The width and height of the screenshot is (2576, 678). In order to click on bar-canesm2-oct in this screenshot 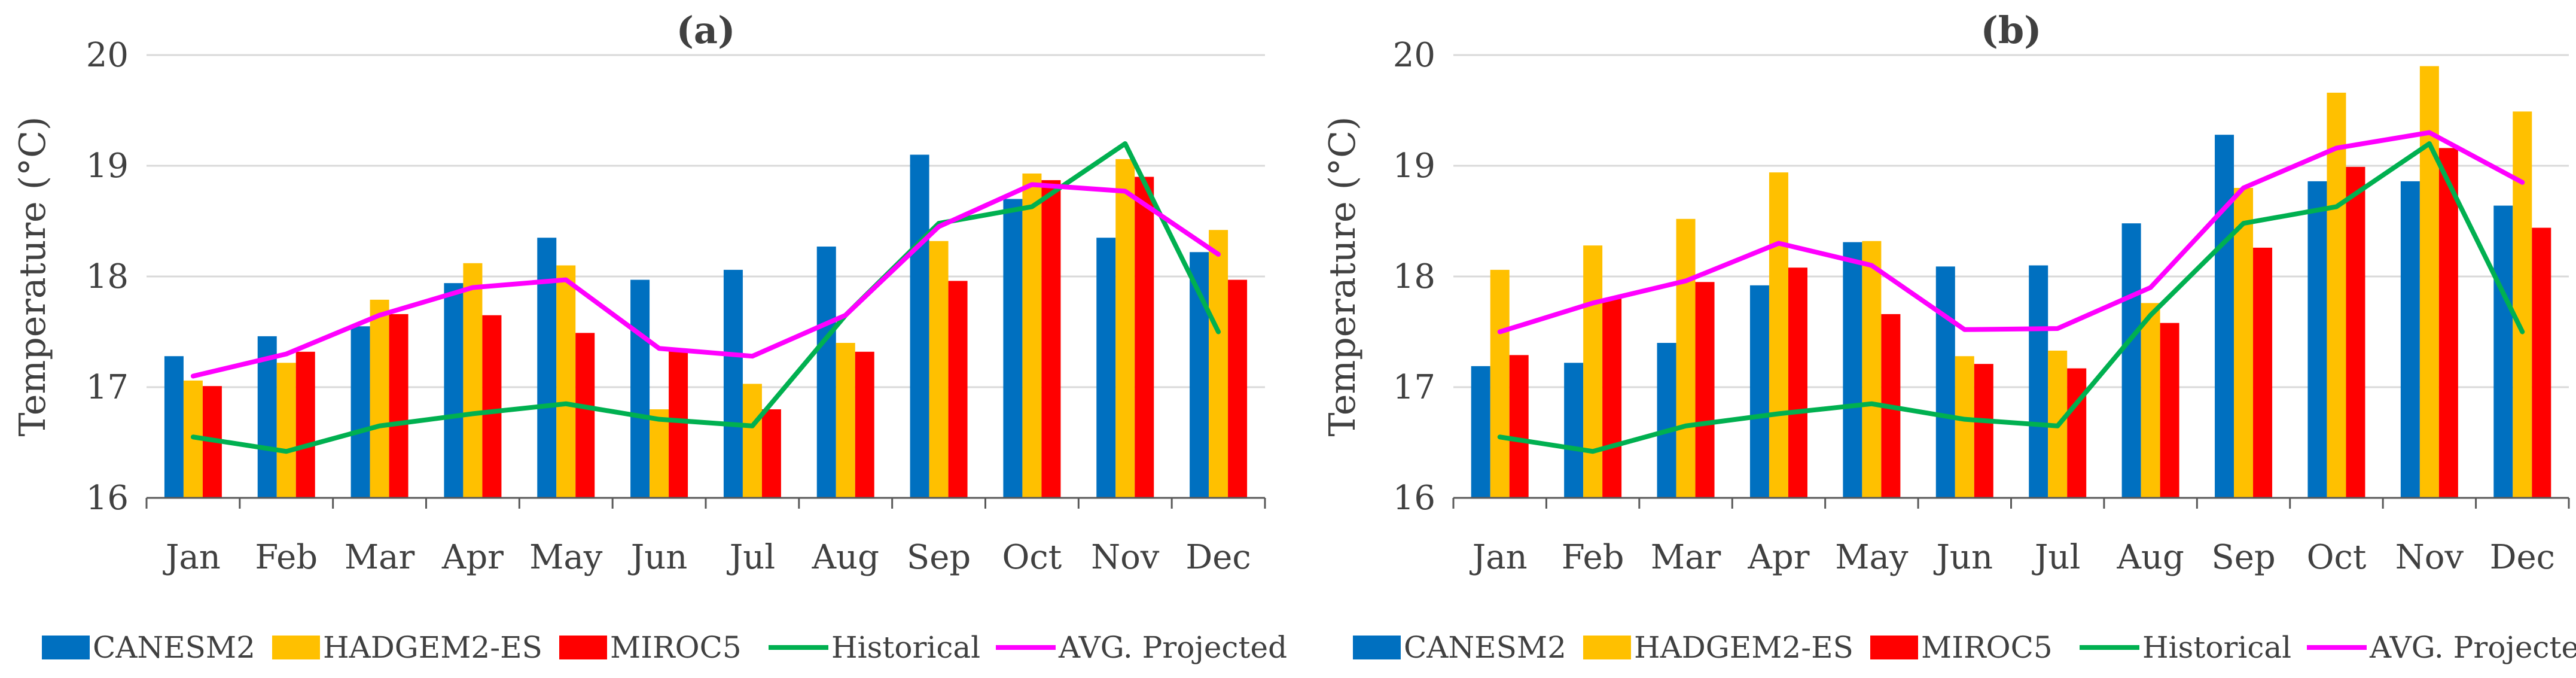, I will do `click(1013, 348)`.